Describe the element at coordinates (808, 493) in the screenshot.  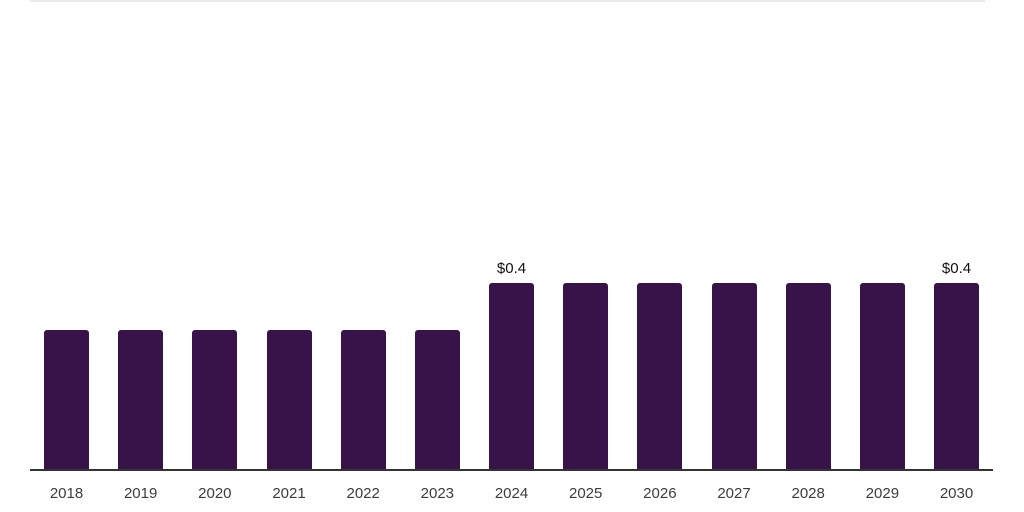
I see `x-tick-2028: 2028` at that location.